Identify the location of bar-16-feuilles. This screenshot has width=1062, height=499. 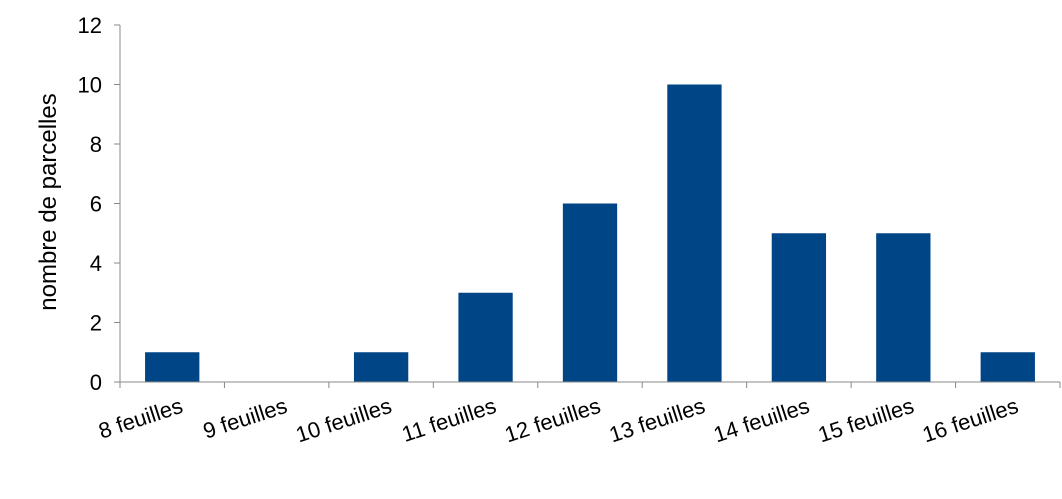
(1007, 367).